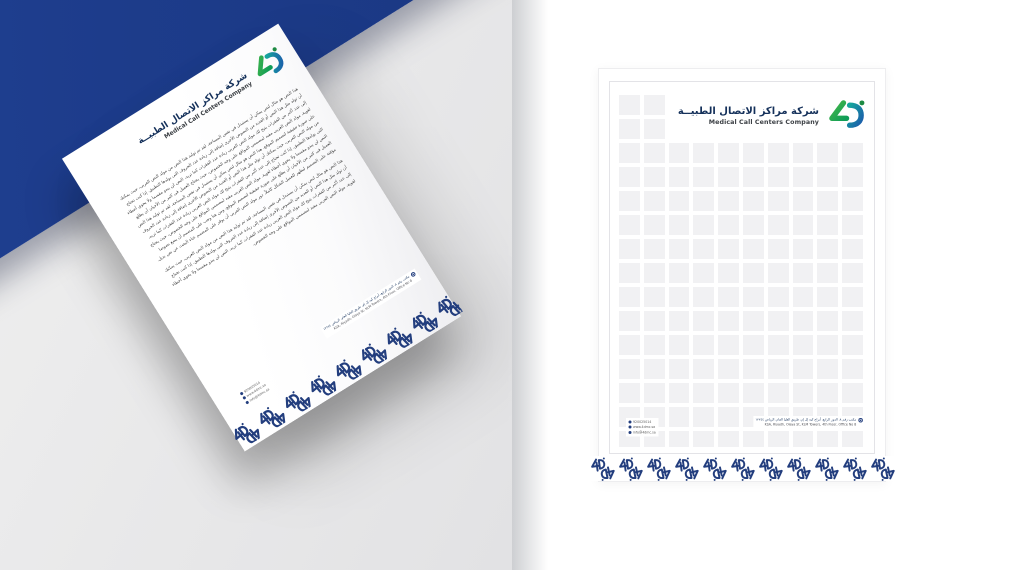  Describe the element at coordinates (642, 422) in the screenshot. I see `contact-row: 920025014` at that location.